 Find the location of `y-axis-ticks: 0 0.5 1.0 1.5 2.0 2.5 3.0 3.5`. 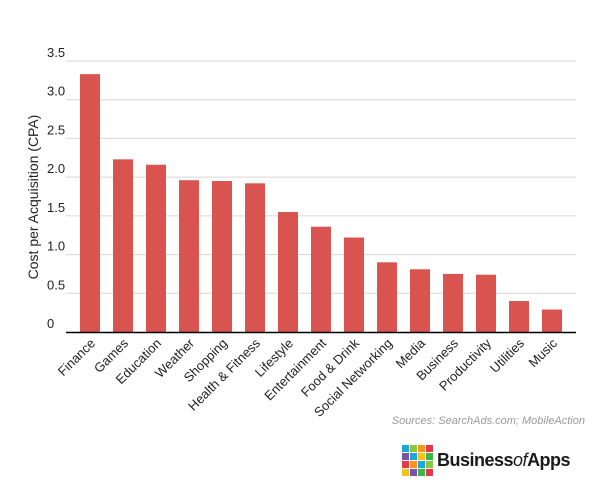

y-axis-ticks: 0 0.5 1.0 1.5 2.0 2.5 3.0 3.5 is located at coordinates (56, 188).